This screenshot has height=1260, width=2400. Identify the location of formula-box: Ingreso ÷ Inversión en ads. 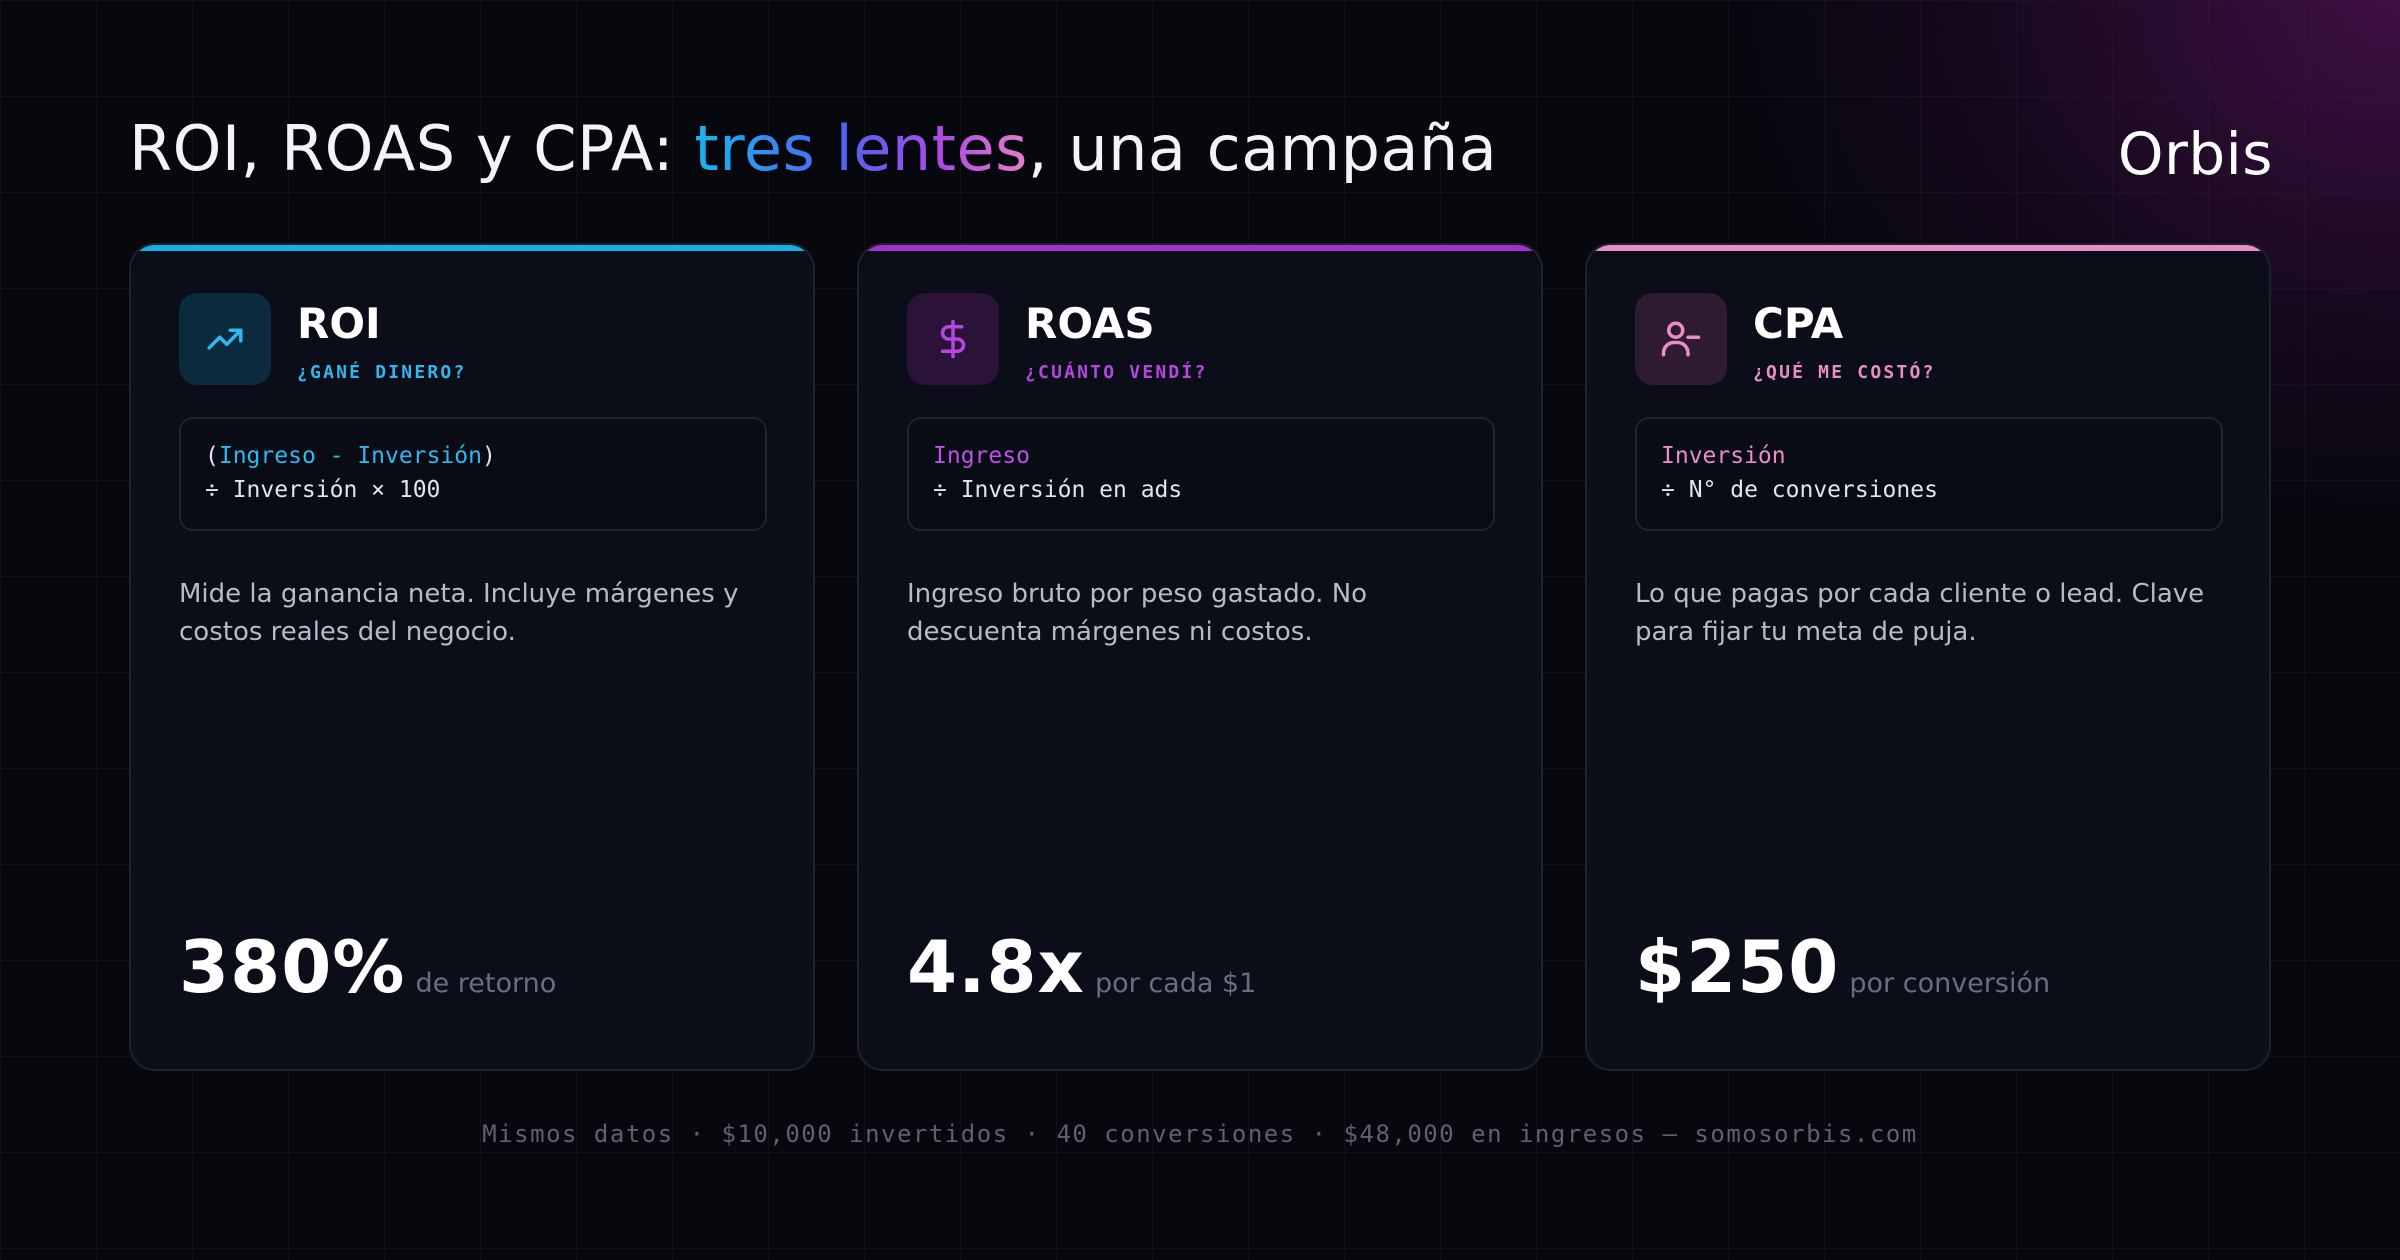
(1201, 474).